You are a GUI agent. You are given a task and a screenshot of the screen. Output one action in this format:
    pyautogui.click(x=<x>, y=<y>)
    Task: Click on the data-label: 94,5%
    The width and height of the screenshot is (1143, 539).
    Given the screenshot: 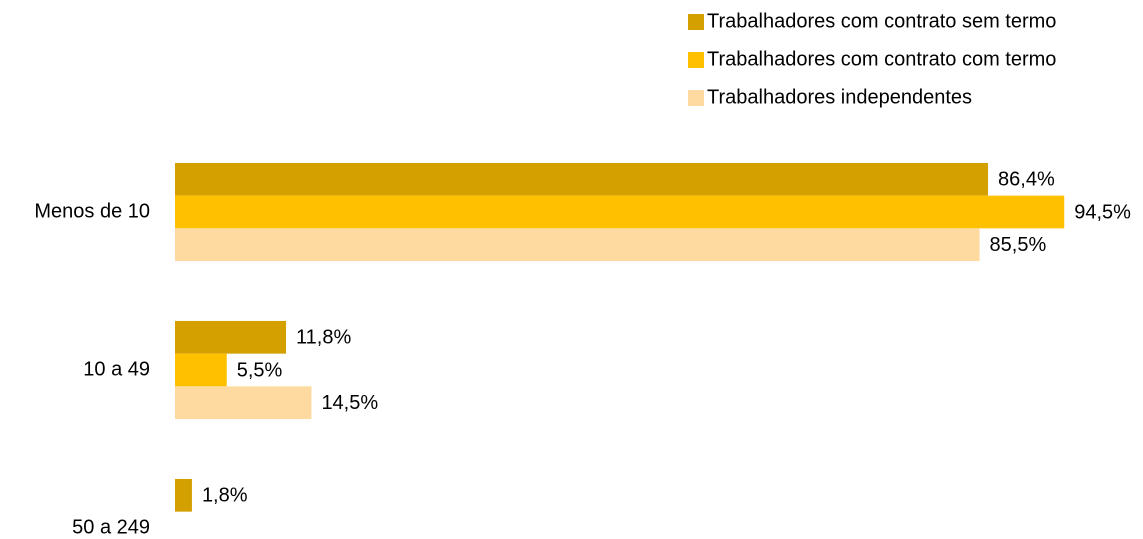 What is the action you would take?
    pyautogui.click(x=1102, y=212)
    